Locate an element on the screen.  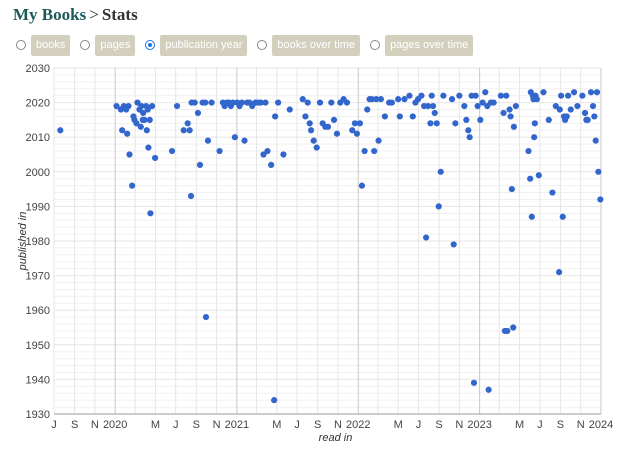
x-tick-label: 2022 is located at coordinates (358, 425).